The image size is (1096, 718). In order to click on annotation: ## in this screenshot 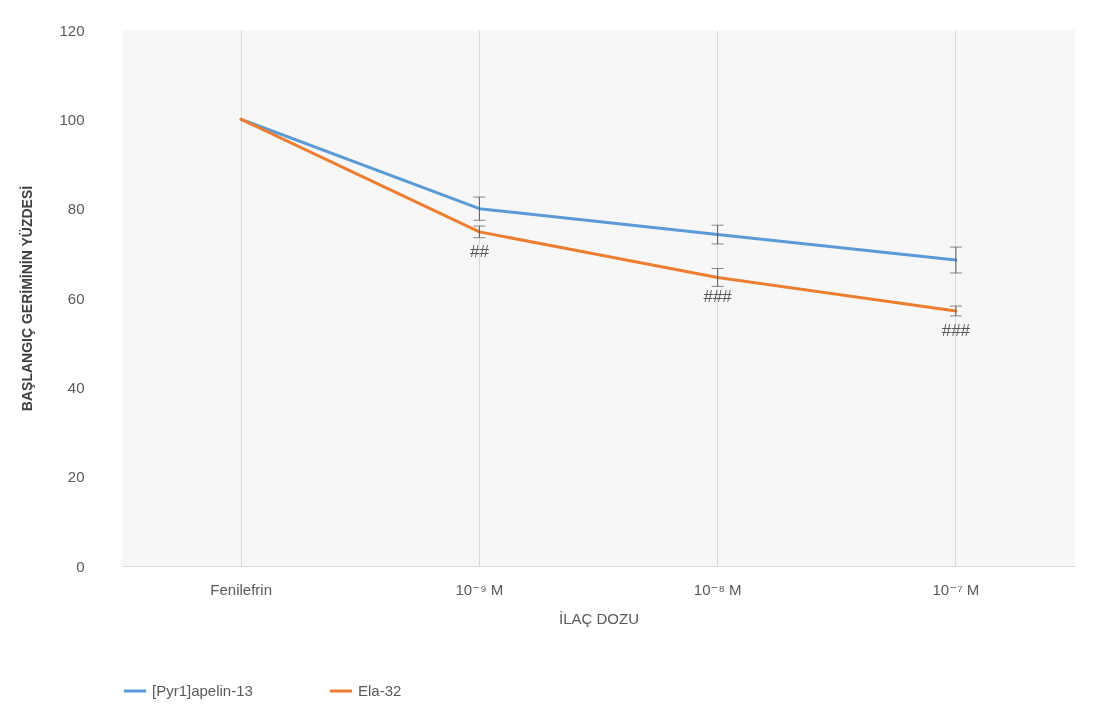, I will do `click(479, 251)`.